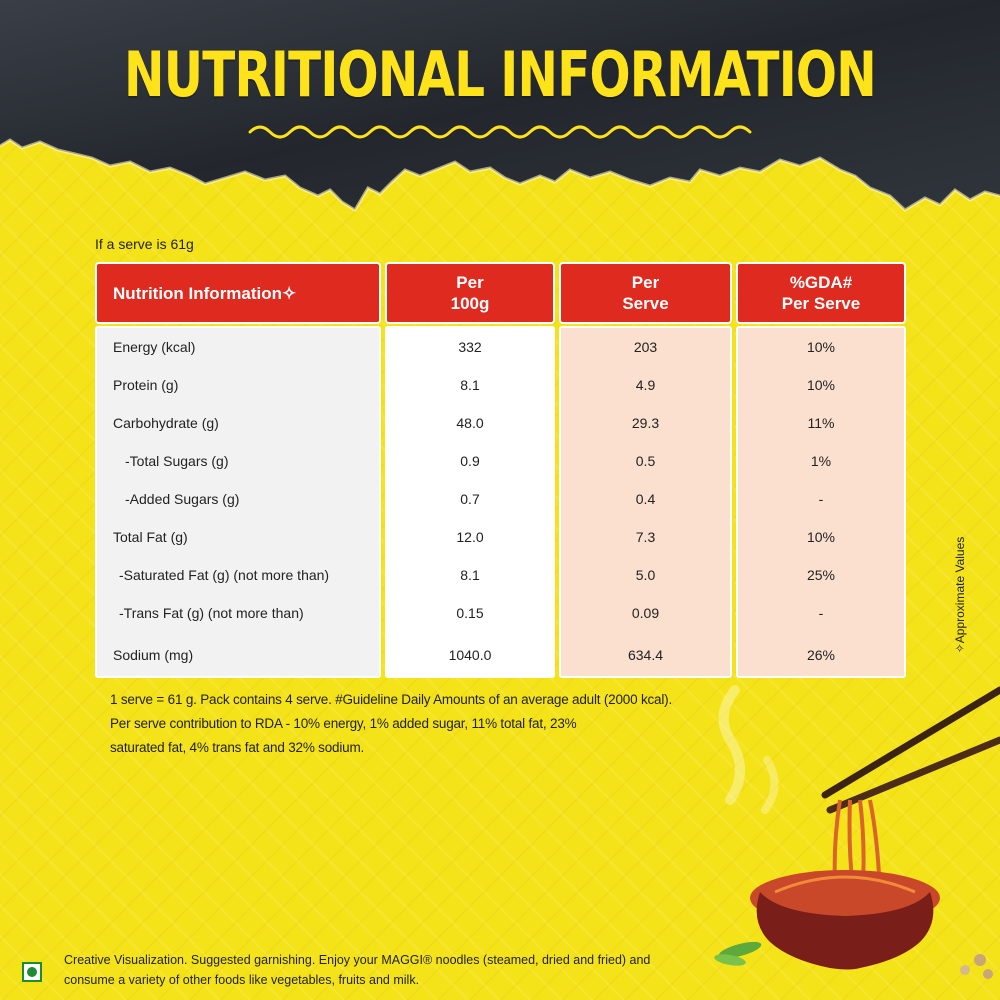 The width and height of the screenshot is (1000, 1000). I want to click on table-row: Sodium (mg) 1040.0 634.4 26%, so click(500, 655).